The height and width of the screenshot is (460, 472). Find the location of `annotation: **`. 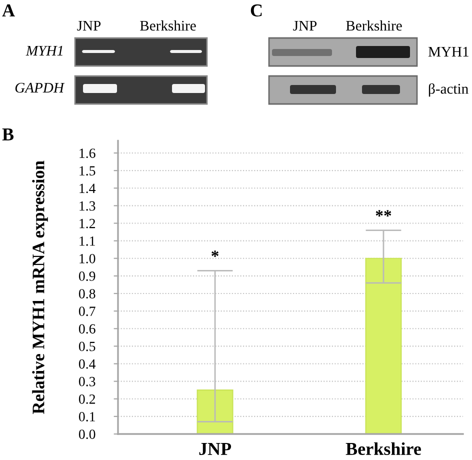

annotation: ** is located at coordinates (384, 213).